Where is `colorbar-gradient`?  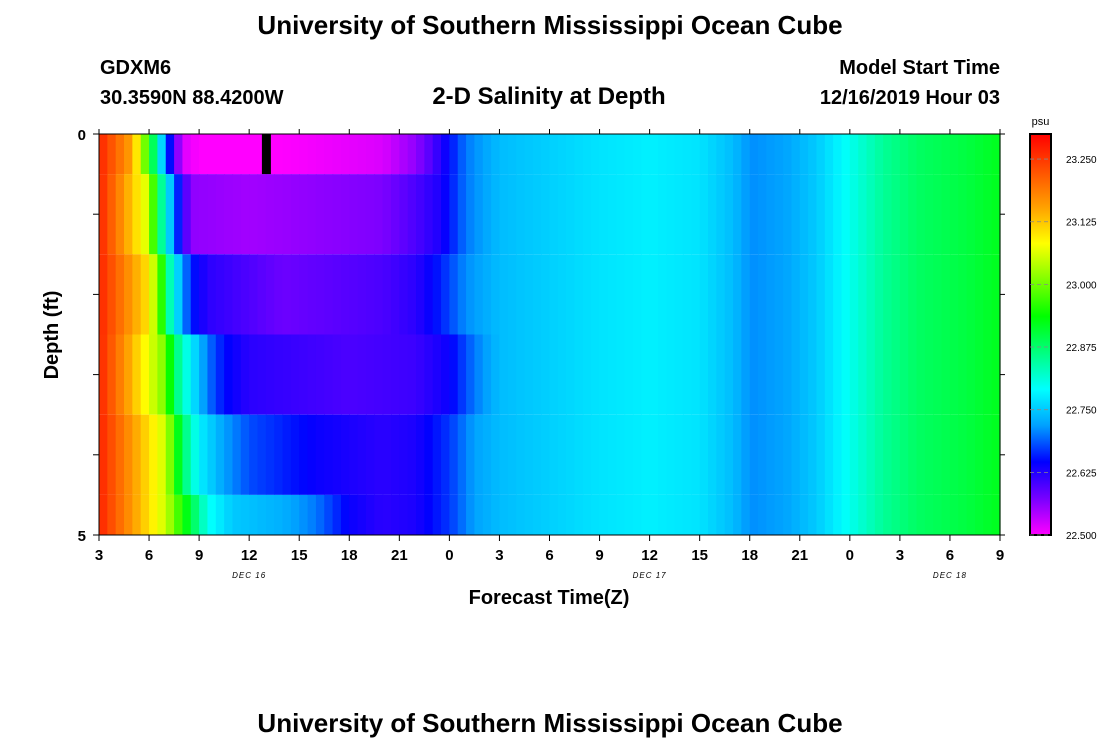 colorbar-gradient is located at coordinates (1040, 334).